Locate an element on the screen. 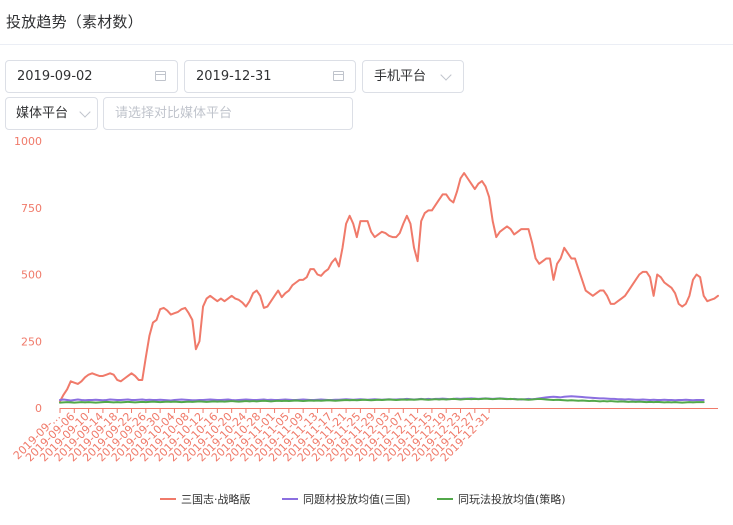 The width and height of the screenshot is (733, 525). legend-item-series-2: 同题材投放均值(三国) is located at coordinates (346, 499).